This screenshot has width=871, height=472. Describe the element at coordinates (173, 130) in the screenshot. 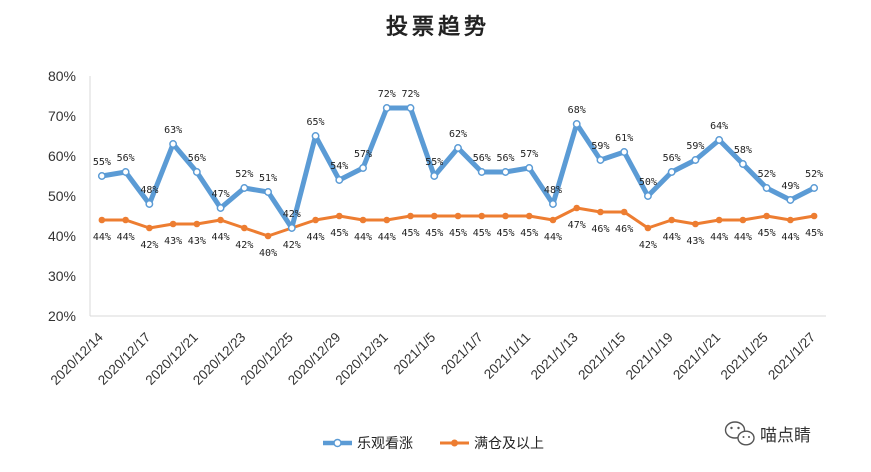

I see `optimistic-data-label: 63%` at that location.